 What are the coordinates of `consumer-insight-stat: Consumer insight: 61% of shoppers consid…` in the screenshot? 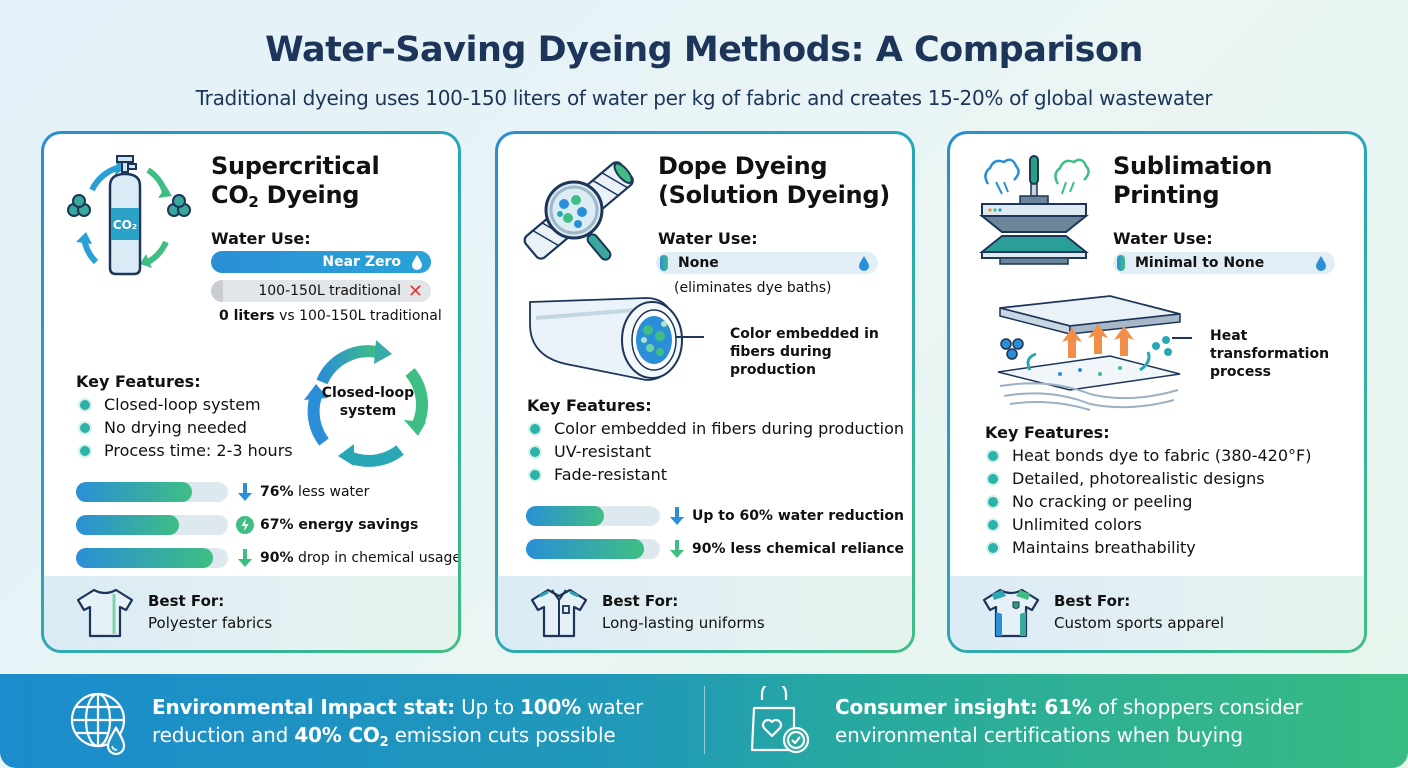 It's located at (1069, 721).